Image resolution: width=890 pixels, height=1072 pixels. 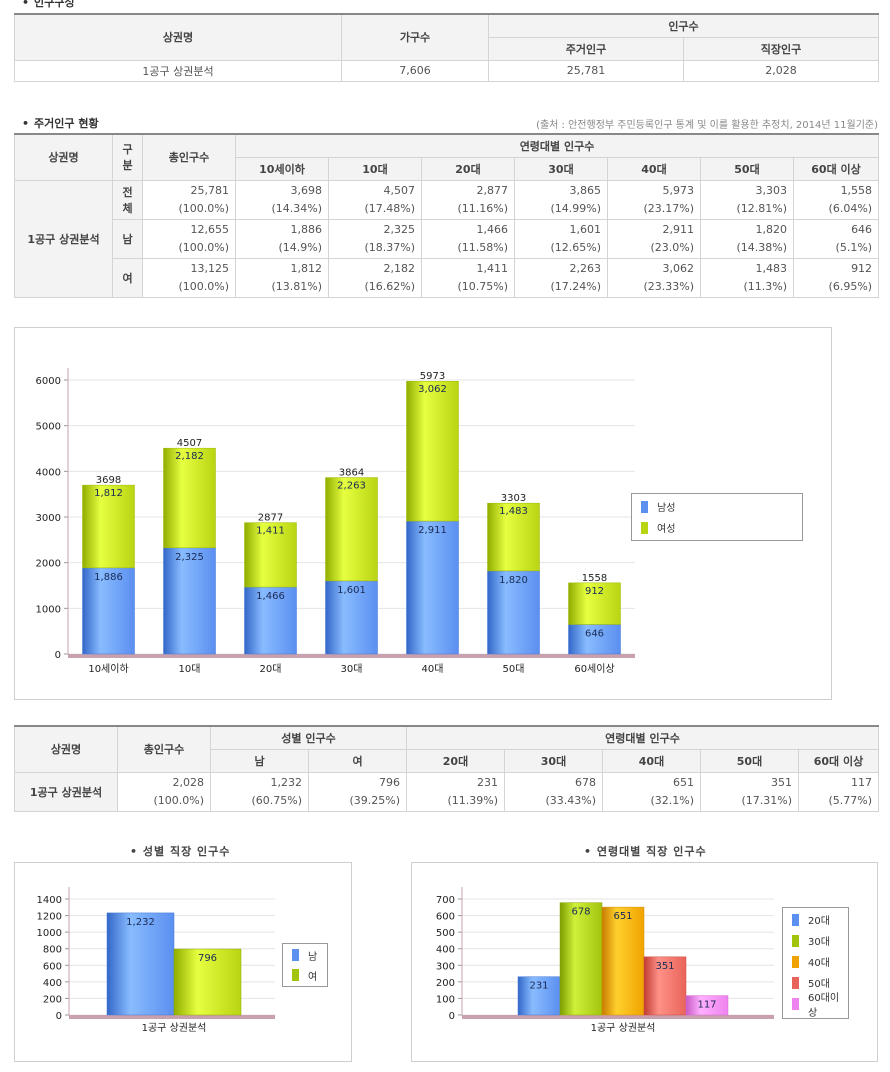 I want to click on area-name: 1공구 상권분석, so click(x=66, y=791).